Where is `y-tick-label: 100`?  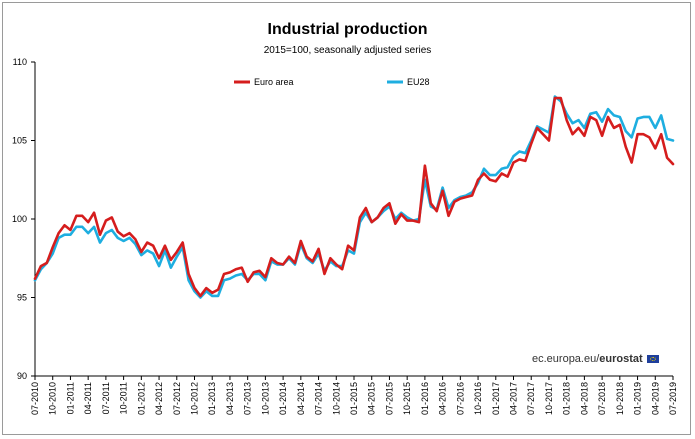 y-tick-label: 100 is located at coordinates (19, 219).